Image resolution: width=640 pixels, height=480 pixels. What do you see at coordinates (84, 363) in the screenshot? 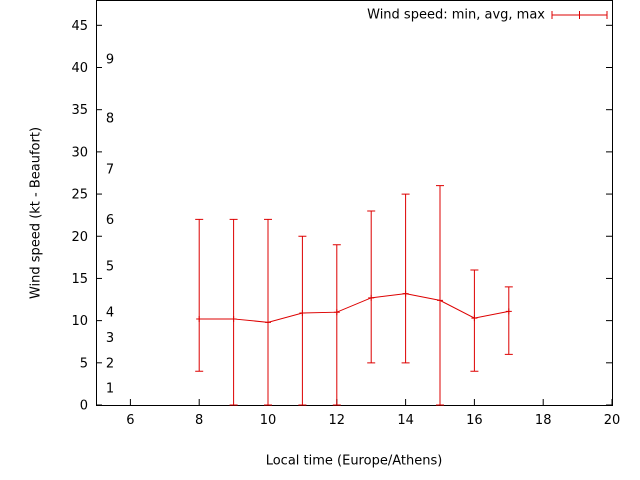
I see `y-tick-label: 5` at bounding box center [84, 363].